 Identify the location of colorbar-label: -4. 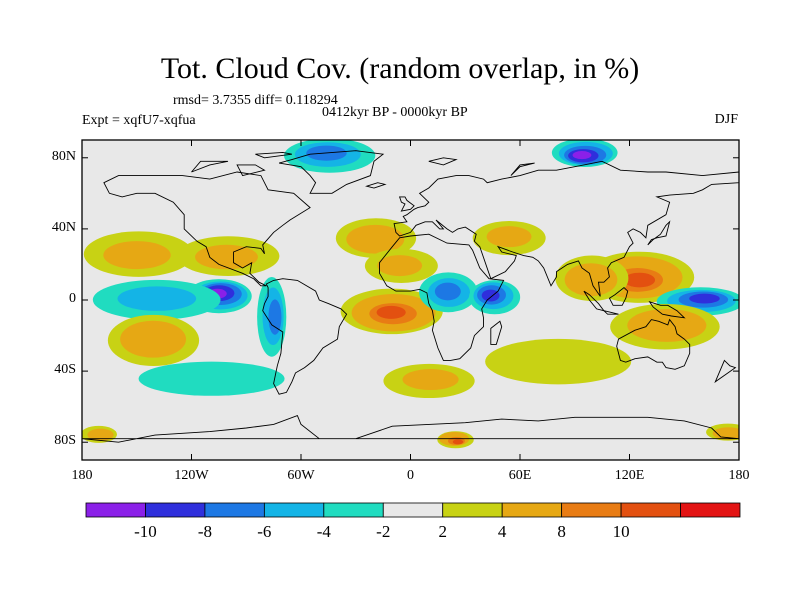
(323, 531).